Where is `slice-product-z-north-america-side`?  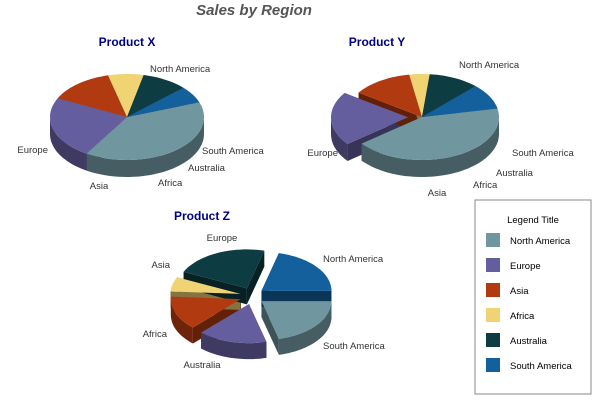 slice-product-z-north-america-side is located at coordinates (305, 328).